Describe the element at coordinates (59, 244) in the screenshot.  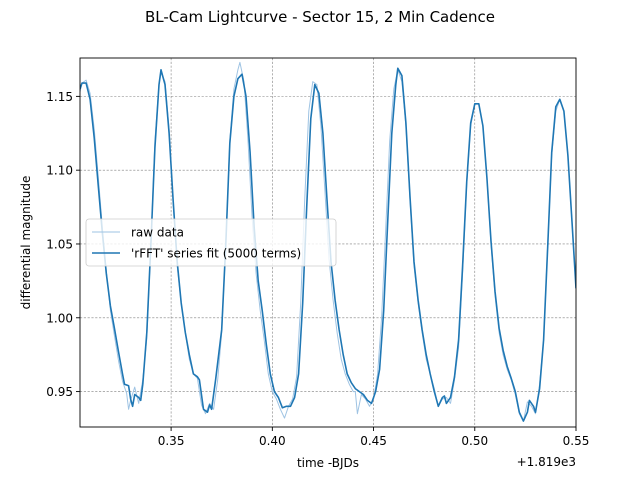
I see `y-tick-label: 1.05` at that location.